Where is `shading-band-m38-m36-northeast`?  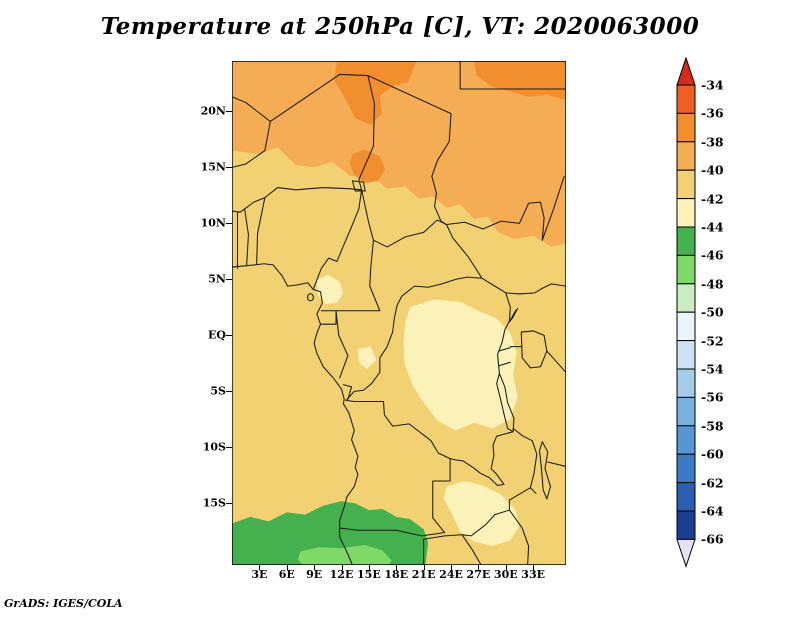 shading-band-m38-m36-northeast is located at coordinates (519, 81).